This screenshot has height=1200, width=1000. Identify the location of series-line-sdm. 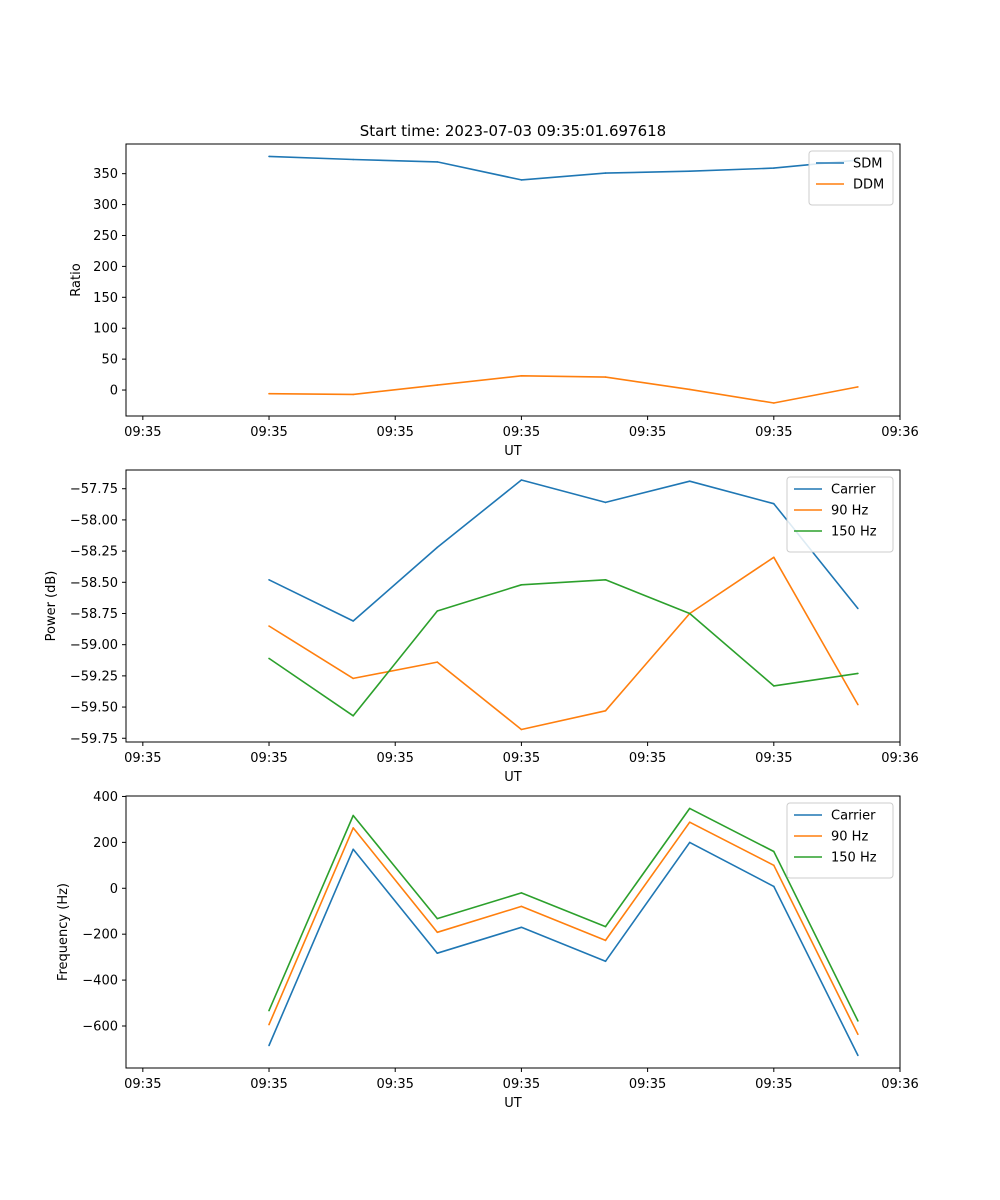
(563, 168).